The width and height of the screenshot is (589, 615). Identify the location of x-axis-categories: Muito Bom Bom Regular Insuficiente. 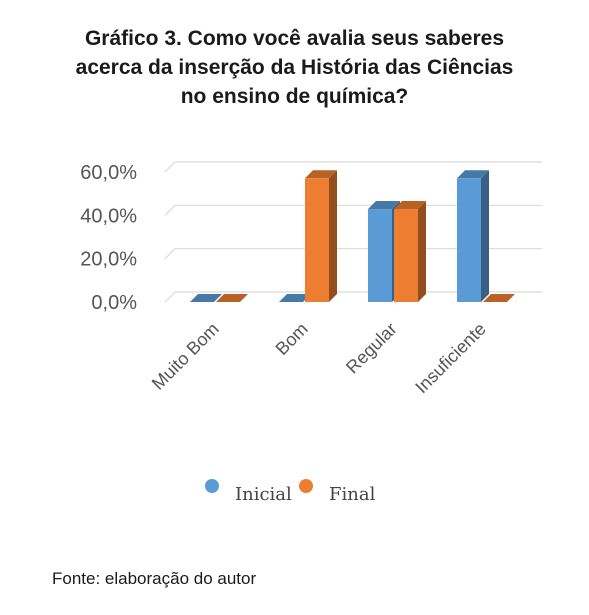
(319, 358).